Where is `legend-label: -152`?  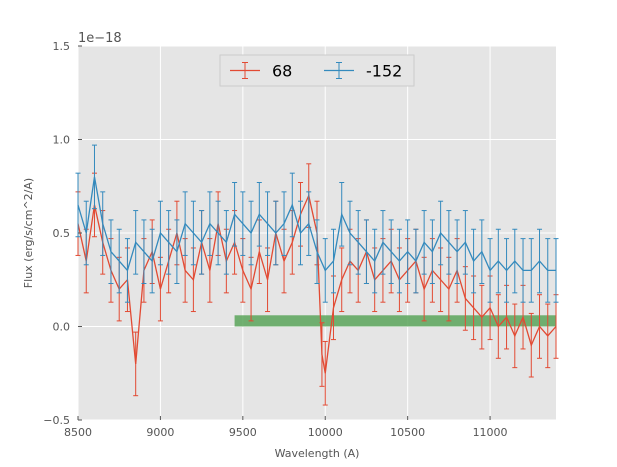 legend-label: -152 is located at coordinates (384, 71).